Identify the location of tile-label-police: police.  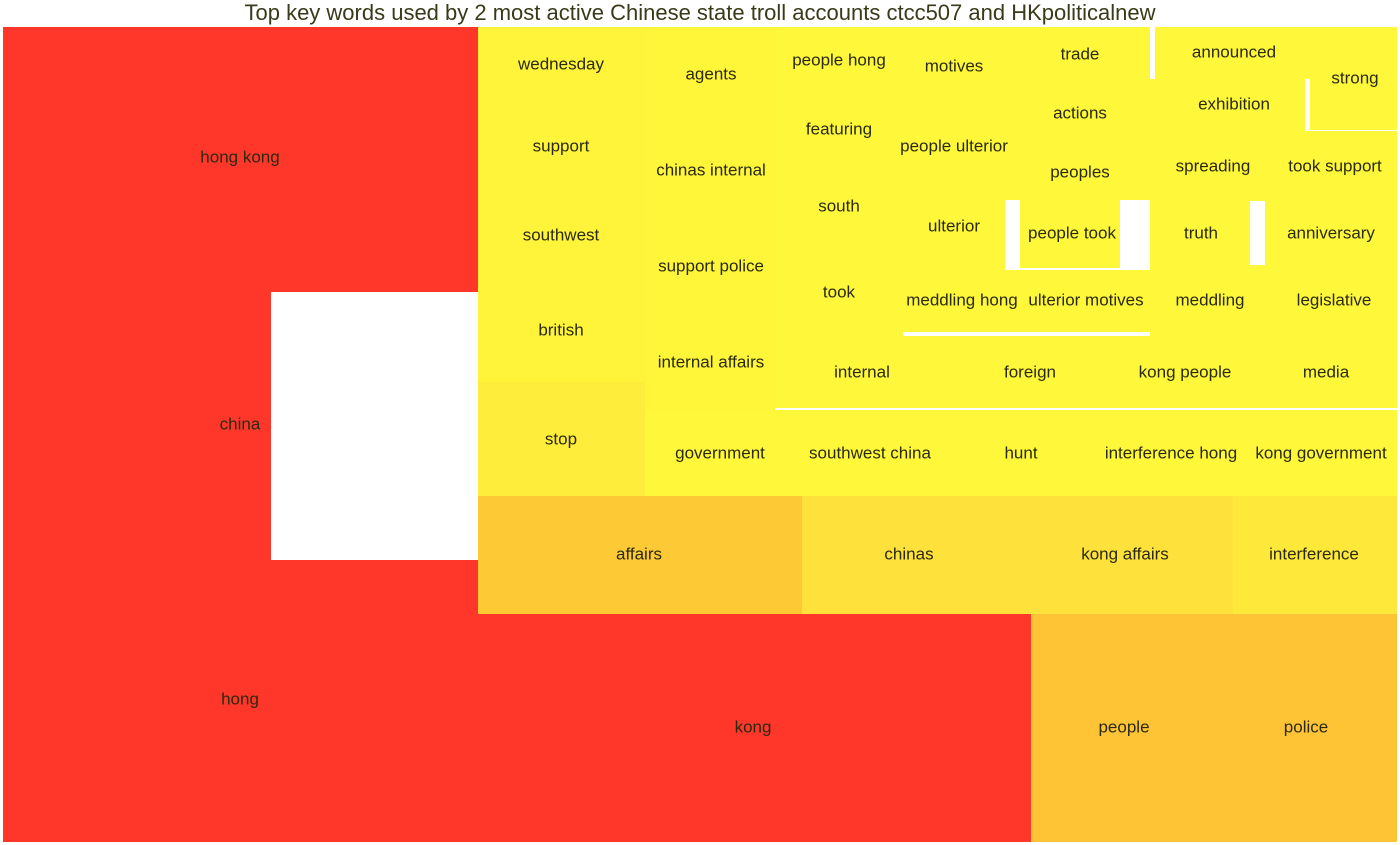
(1306, 727).